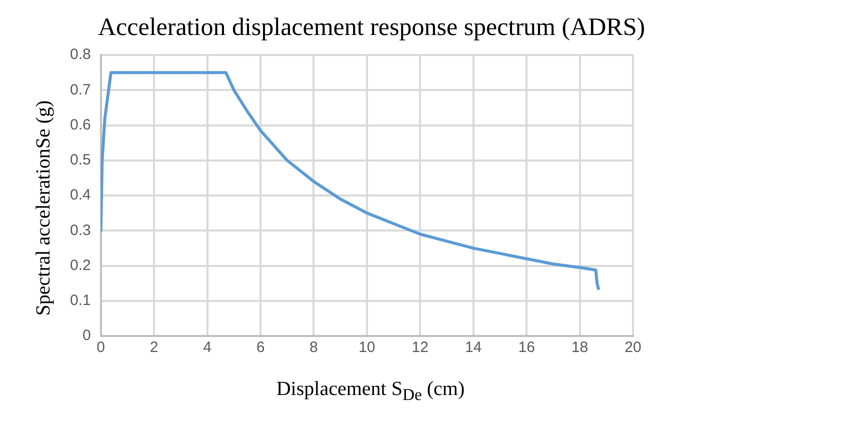 The image size is (846, 430). I want to click on x-tick-label: 12, so click(420, 347).